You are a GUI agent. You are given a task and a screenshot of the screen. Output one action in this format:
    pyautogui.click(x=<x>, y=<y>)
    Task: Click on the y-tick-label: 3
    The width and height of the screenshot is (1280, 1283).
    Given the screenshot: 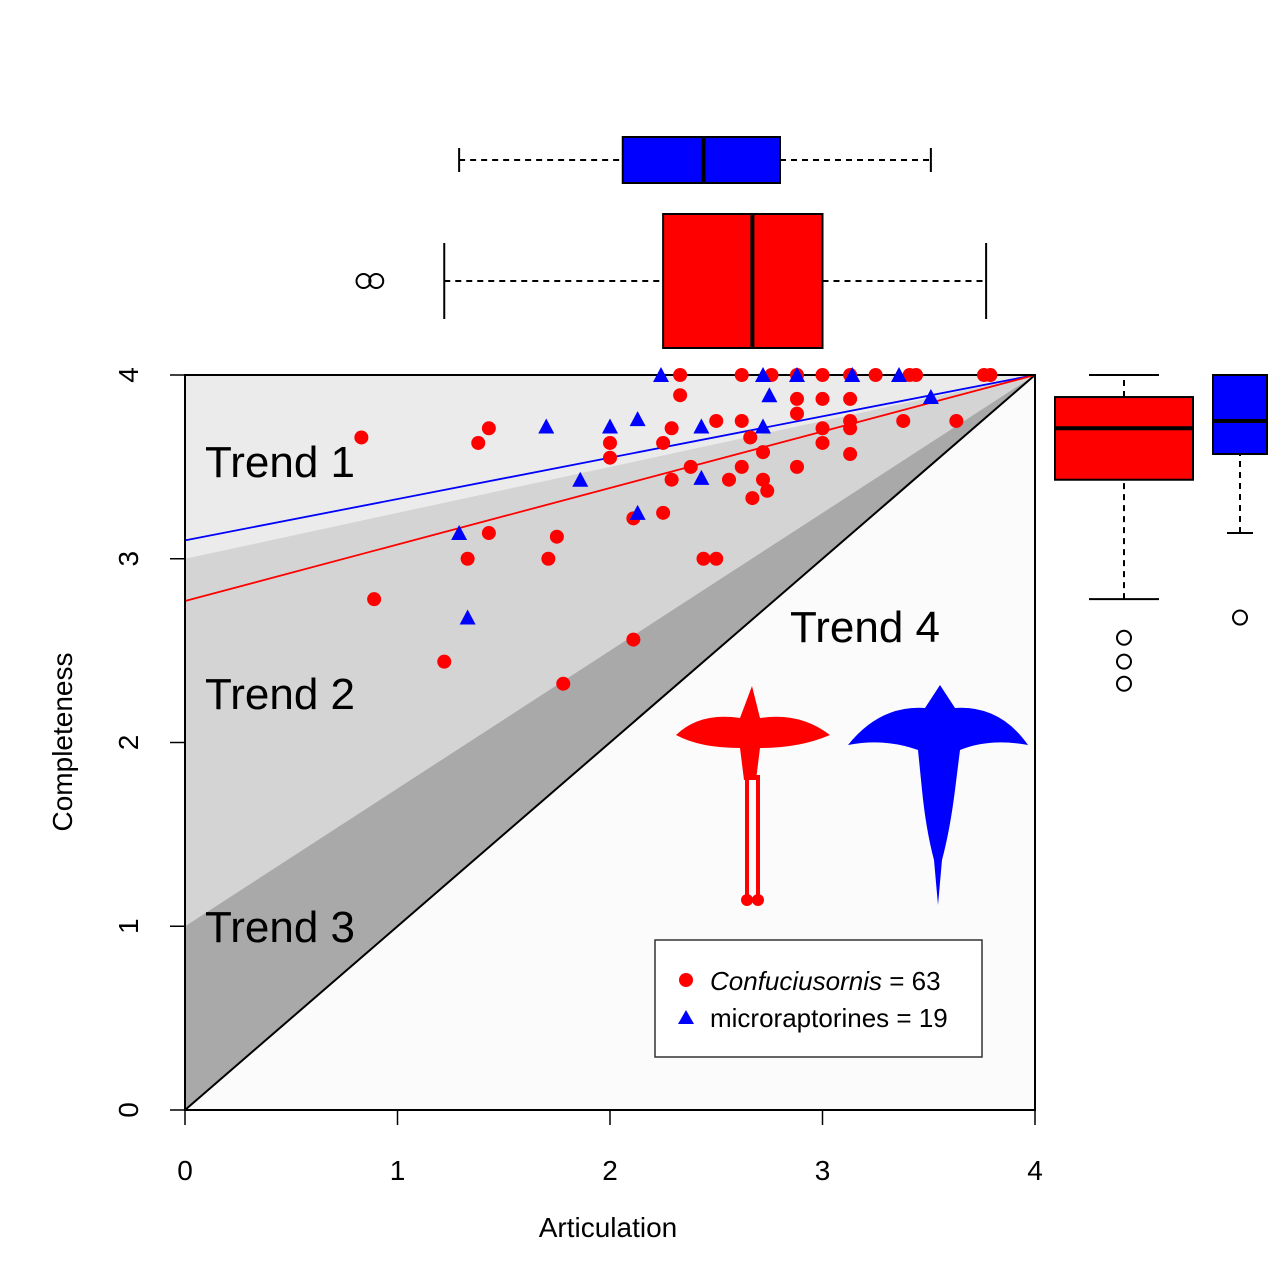 What is the action you would take?
    pyautogui.click(x=128, y=559)
    